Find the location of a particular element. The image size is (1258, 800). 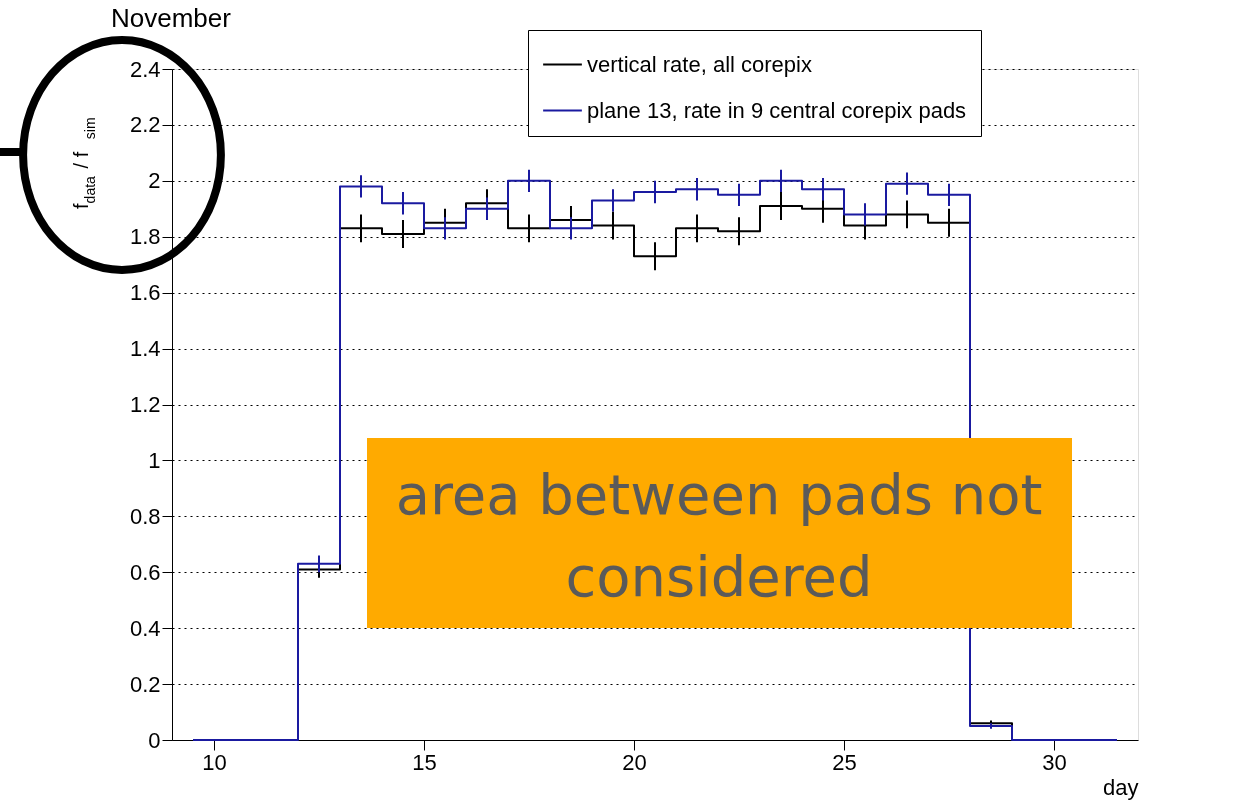

chart-title: November is located at coordinates (171, 18).